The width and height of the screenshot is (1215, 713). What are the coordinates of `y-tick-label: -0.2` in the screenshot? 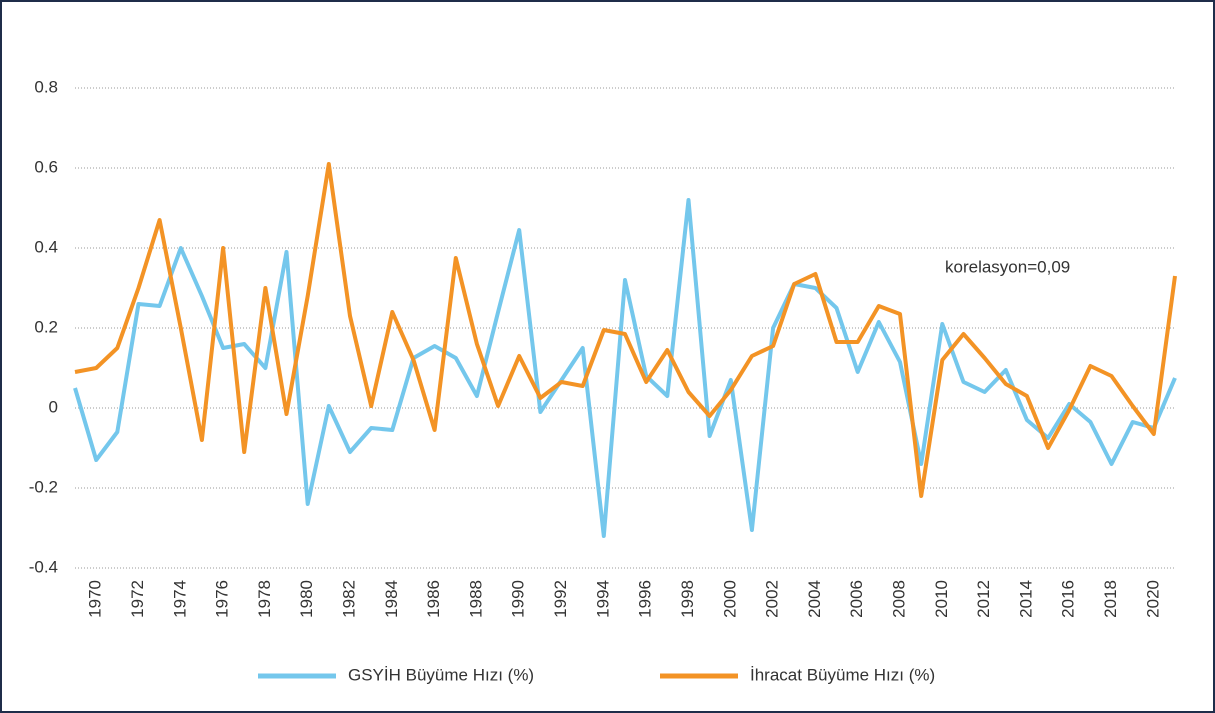 It's located at (43, 486).